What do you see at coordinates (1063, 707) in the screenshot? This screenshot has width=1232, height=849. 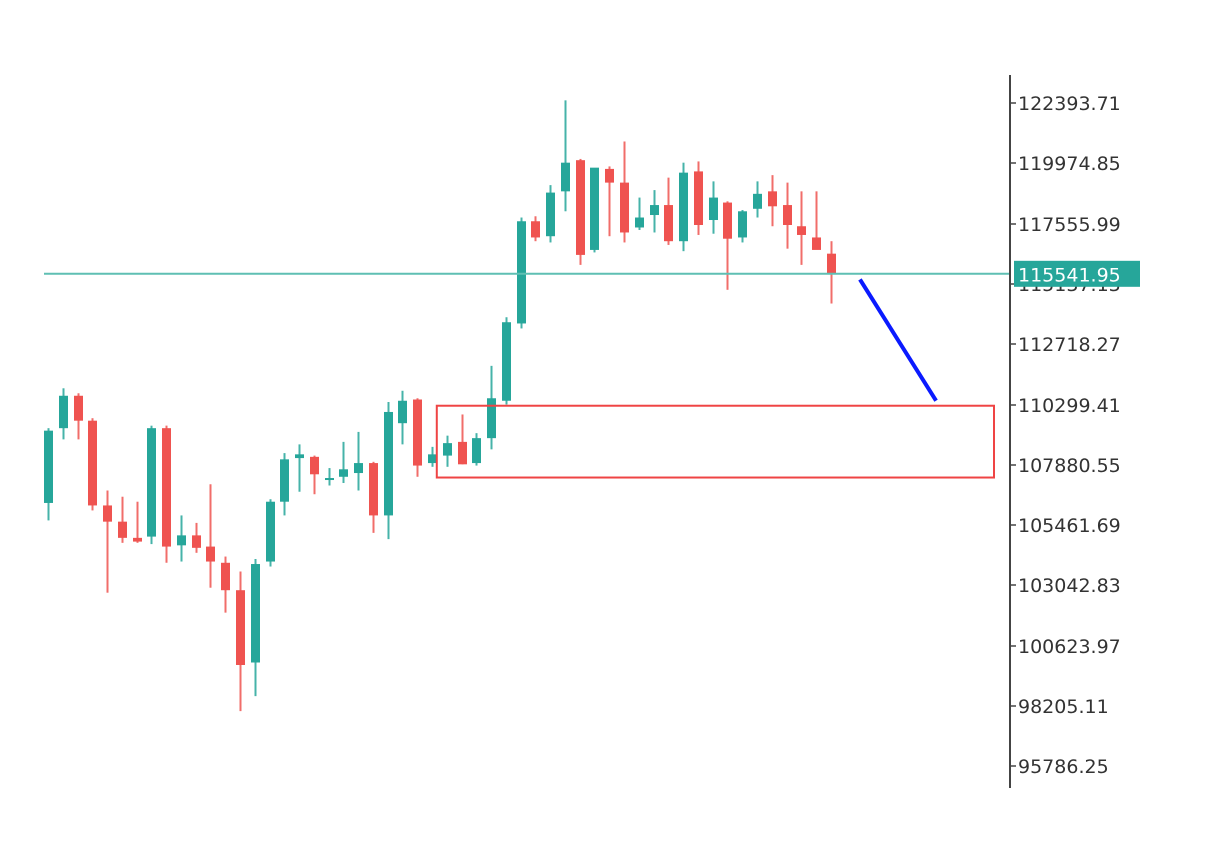 I see `price-tick-label: 98205.11` at bounding box center [1063, 707].